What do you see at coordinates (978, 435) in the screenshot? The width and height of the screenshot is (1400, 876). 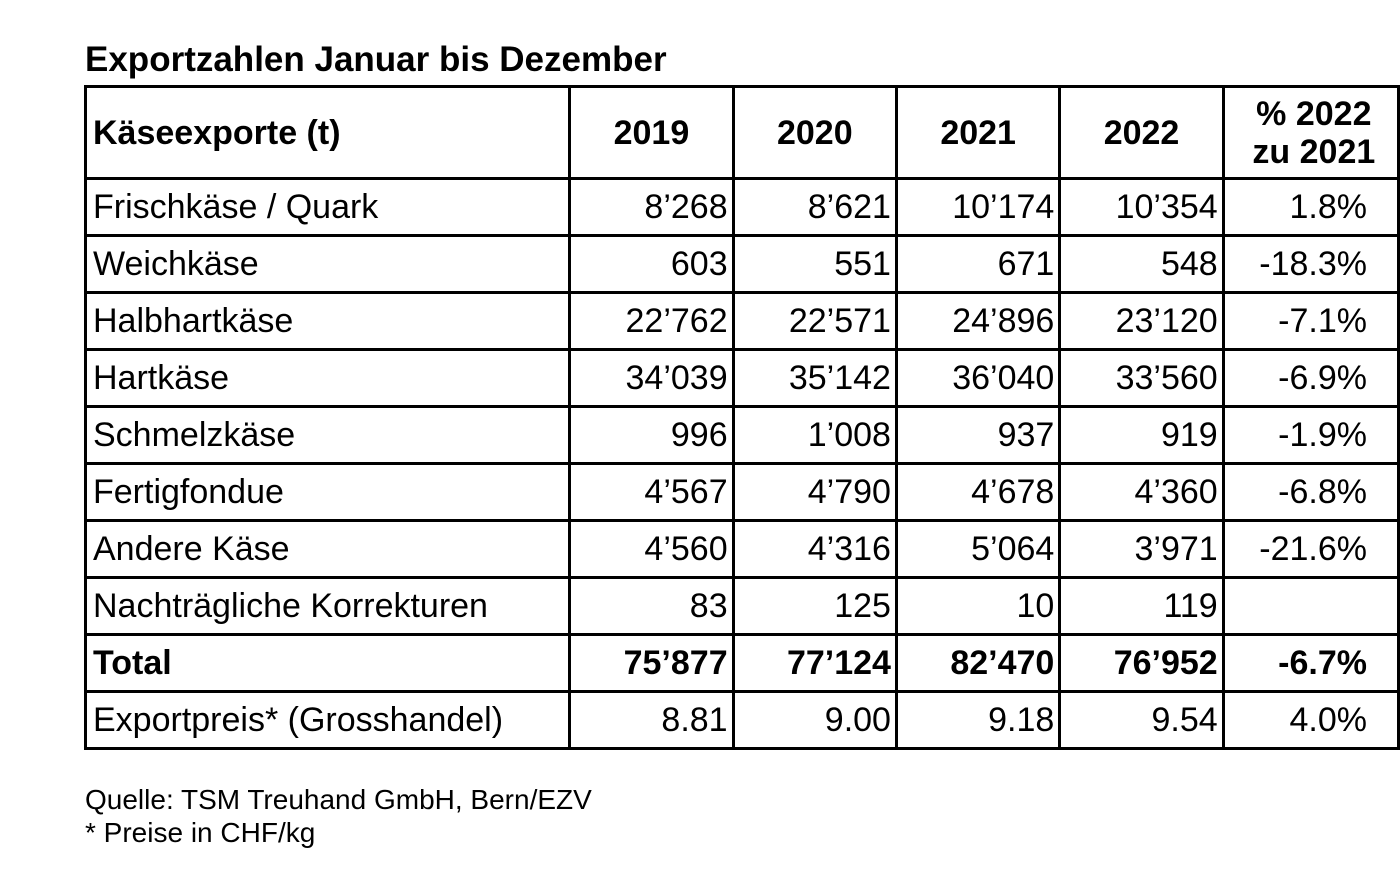 I see `cell: 937` at bounding box center [978, 435].